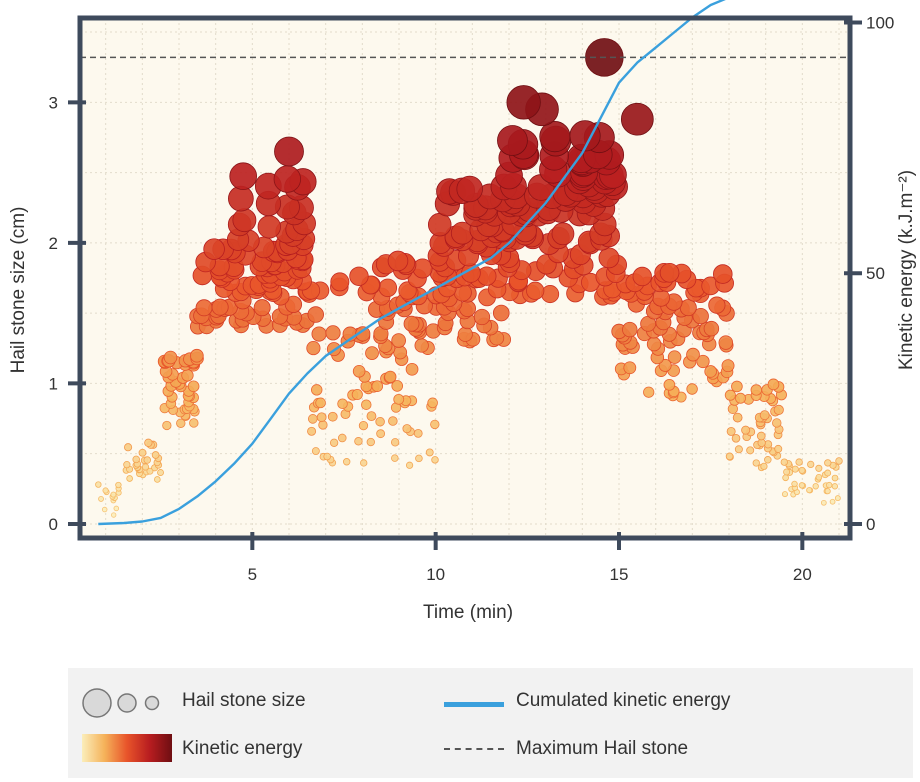 This screenshot has width=920, height=782. What do you see at coordinates (870, 524) in the screenshot?
I see `y-right-tick-label: 0` at bounding box center [870, 524].